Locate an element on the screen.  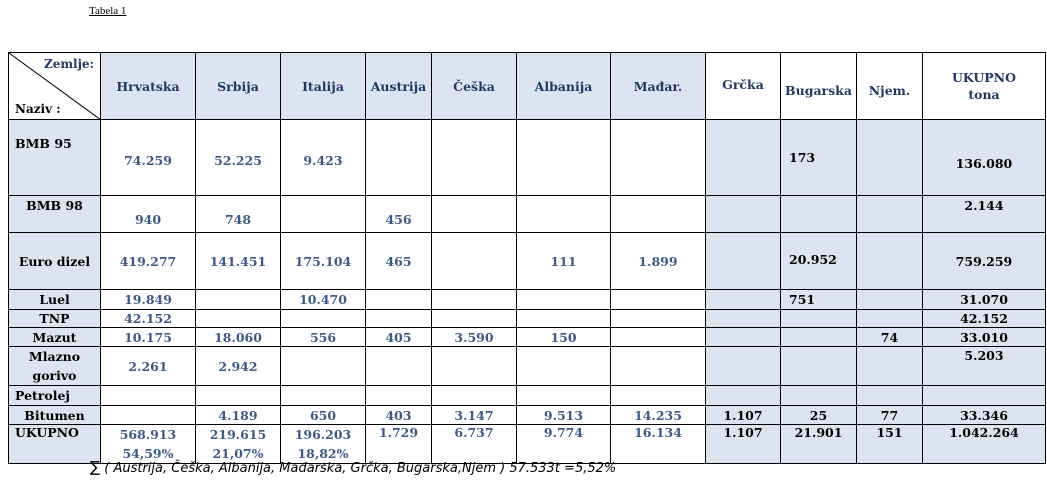
table-row: Luel 19.849 10.470 751 31.070 is located at coordinates (527, 299).